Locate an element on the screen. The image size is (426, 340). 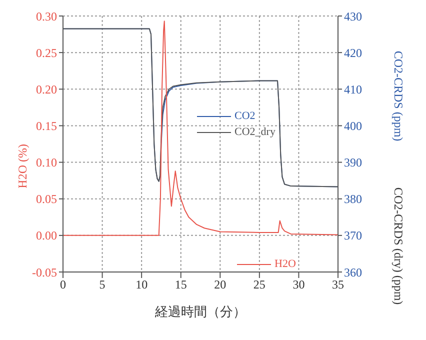
x-tick-label: 30 is located at coordinates (298, 285).